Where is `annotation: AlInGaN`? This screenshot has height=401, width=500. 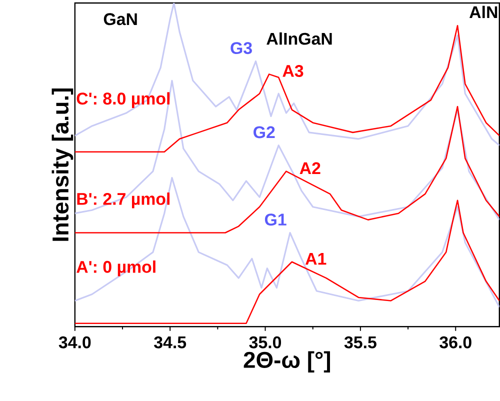 annotation: AlInGaN is located at coordinates (299, 39).